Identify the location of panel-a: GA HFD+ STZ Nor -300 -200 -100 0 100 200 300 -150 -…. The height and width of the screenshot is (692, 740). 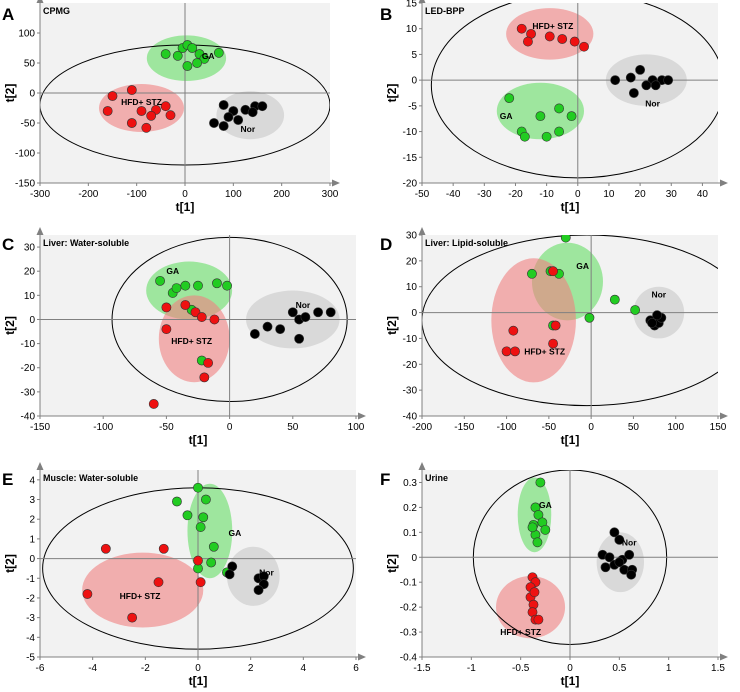
(171, 107).